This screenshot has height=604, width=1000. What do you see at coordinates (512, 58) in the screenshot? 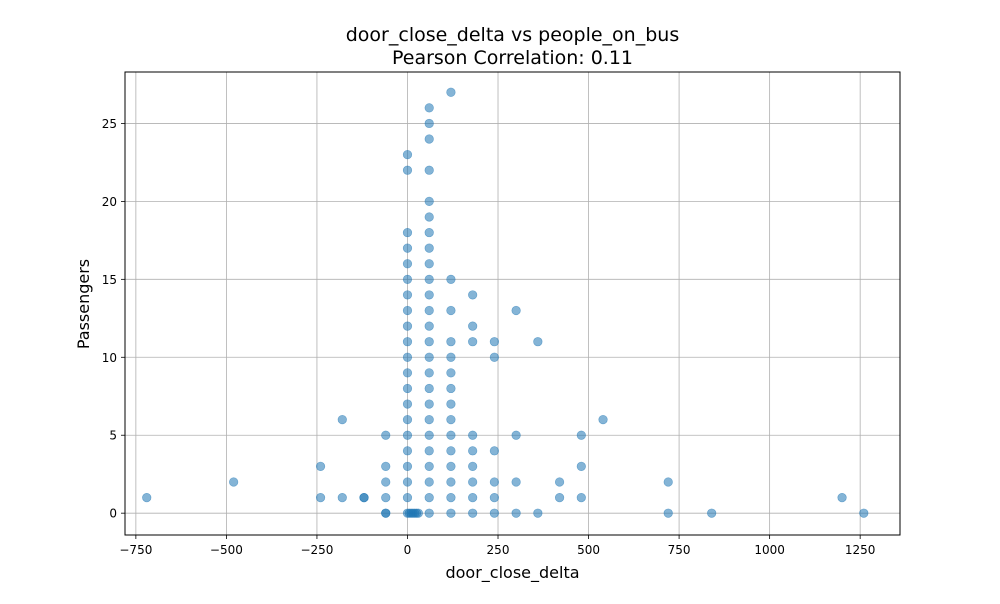
I see `chart-subtitle: Pearson Correlation: 0.11` at bounding box center [512, 58].